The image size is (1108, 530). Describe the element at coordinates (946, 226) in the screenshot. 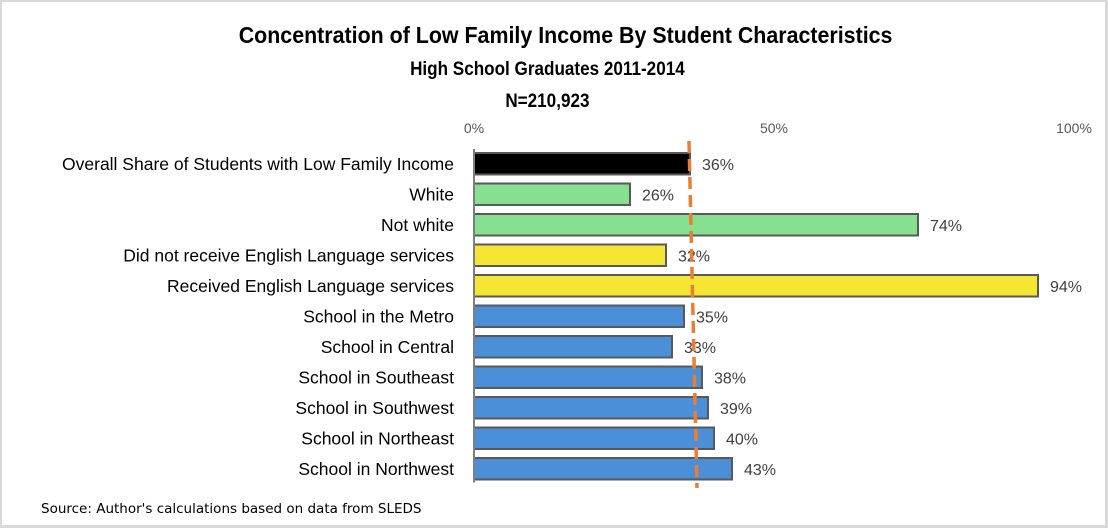

I see `data-label: 74%` at that location.